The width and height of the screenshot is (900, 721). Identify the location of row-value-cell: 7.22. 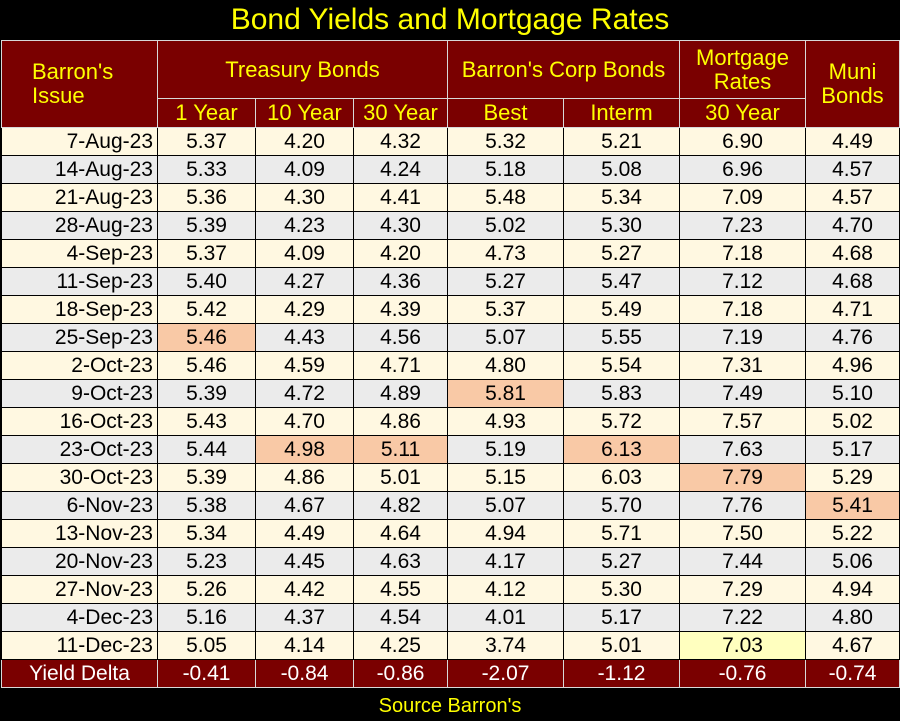
(742, 617).